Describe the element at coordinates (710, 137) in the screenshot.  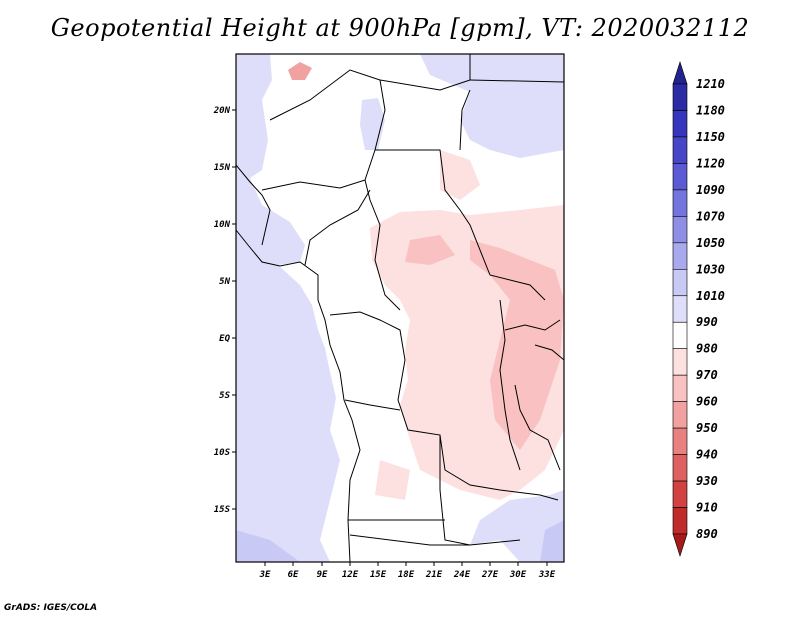
I see `colorbar-label: 1150` at that location.